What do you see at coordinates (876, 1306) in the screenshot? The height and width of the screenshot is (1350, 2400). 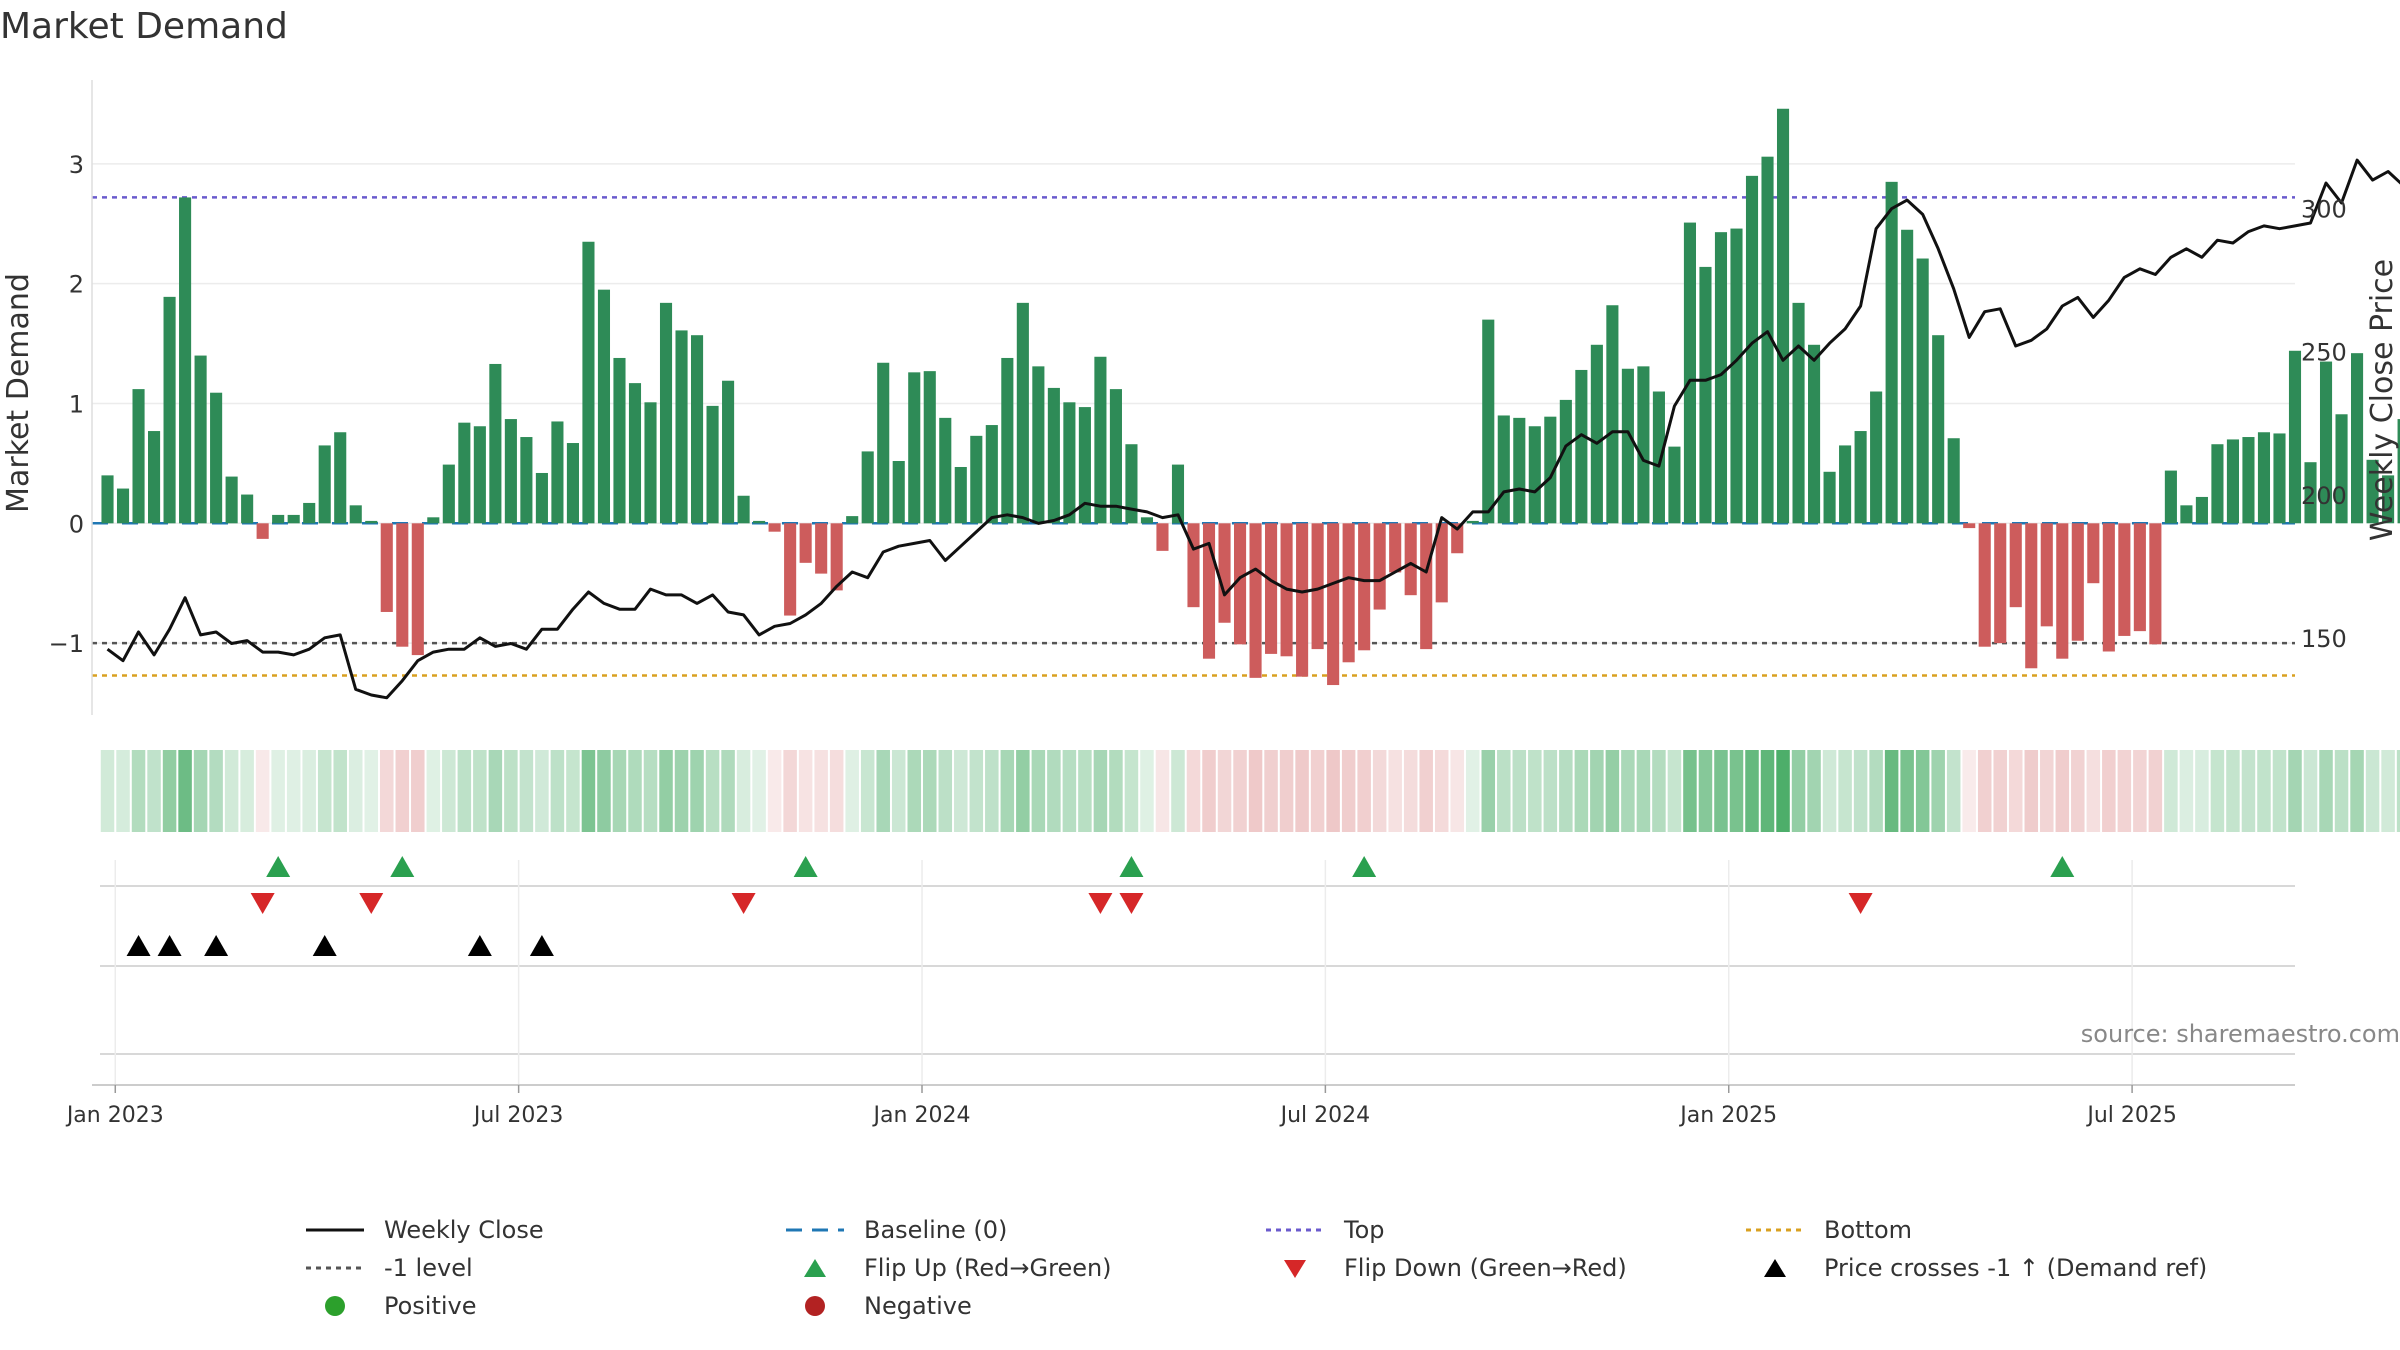 I see `legend-negative: Negative` at bounding box center [876, 1306].